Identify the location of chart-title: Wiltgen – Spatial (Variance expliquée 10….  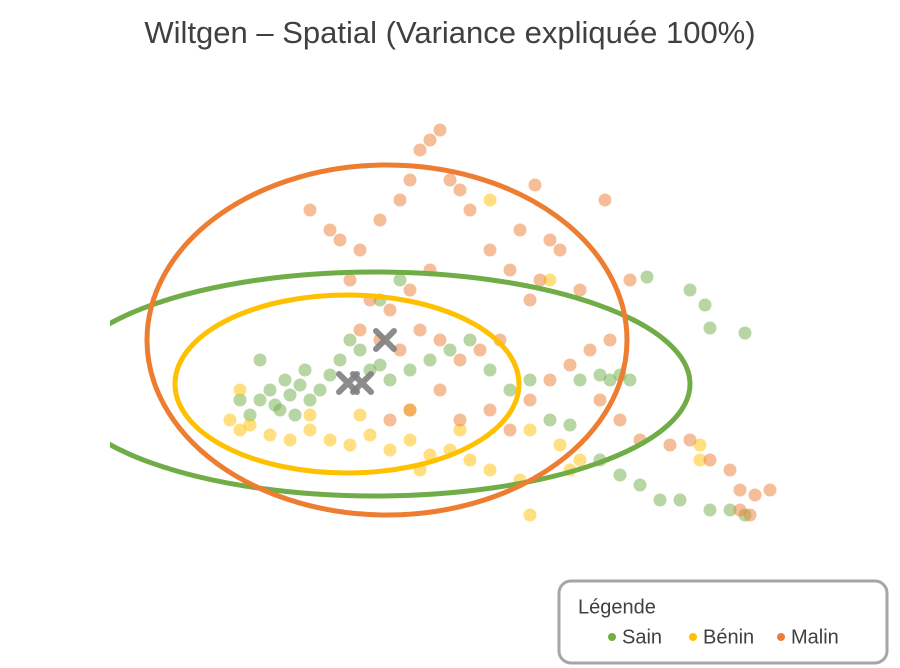
(449, 32).